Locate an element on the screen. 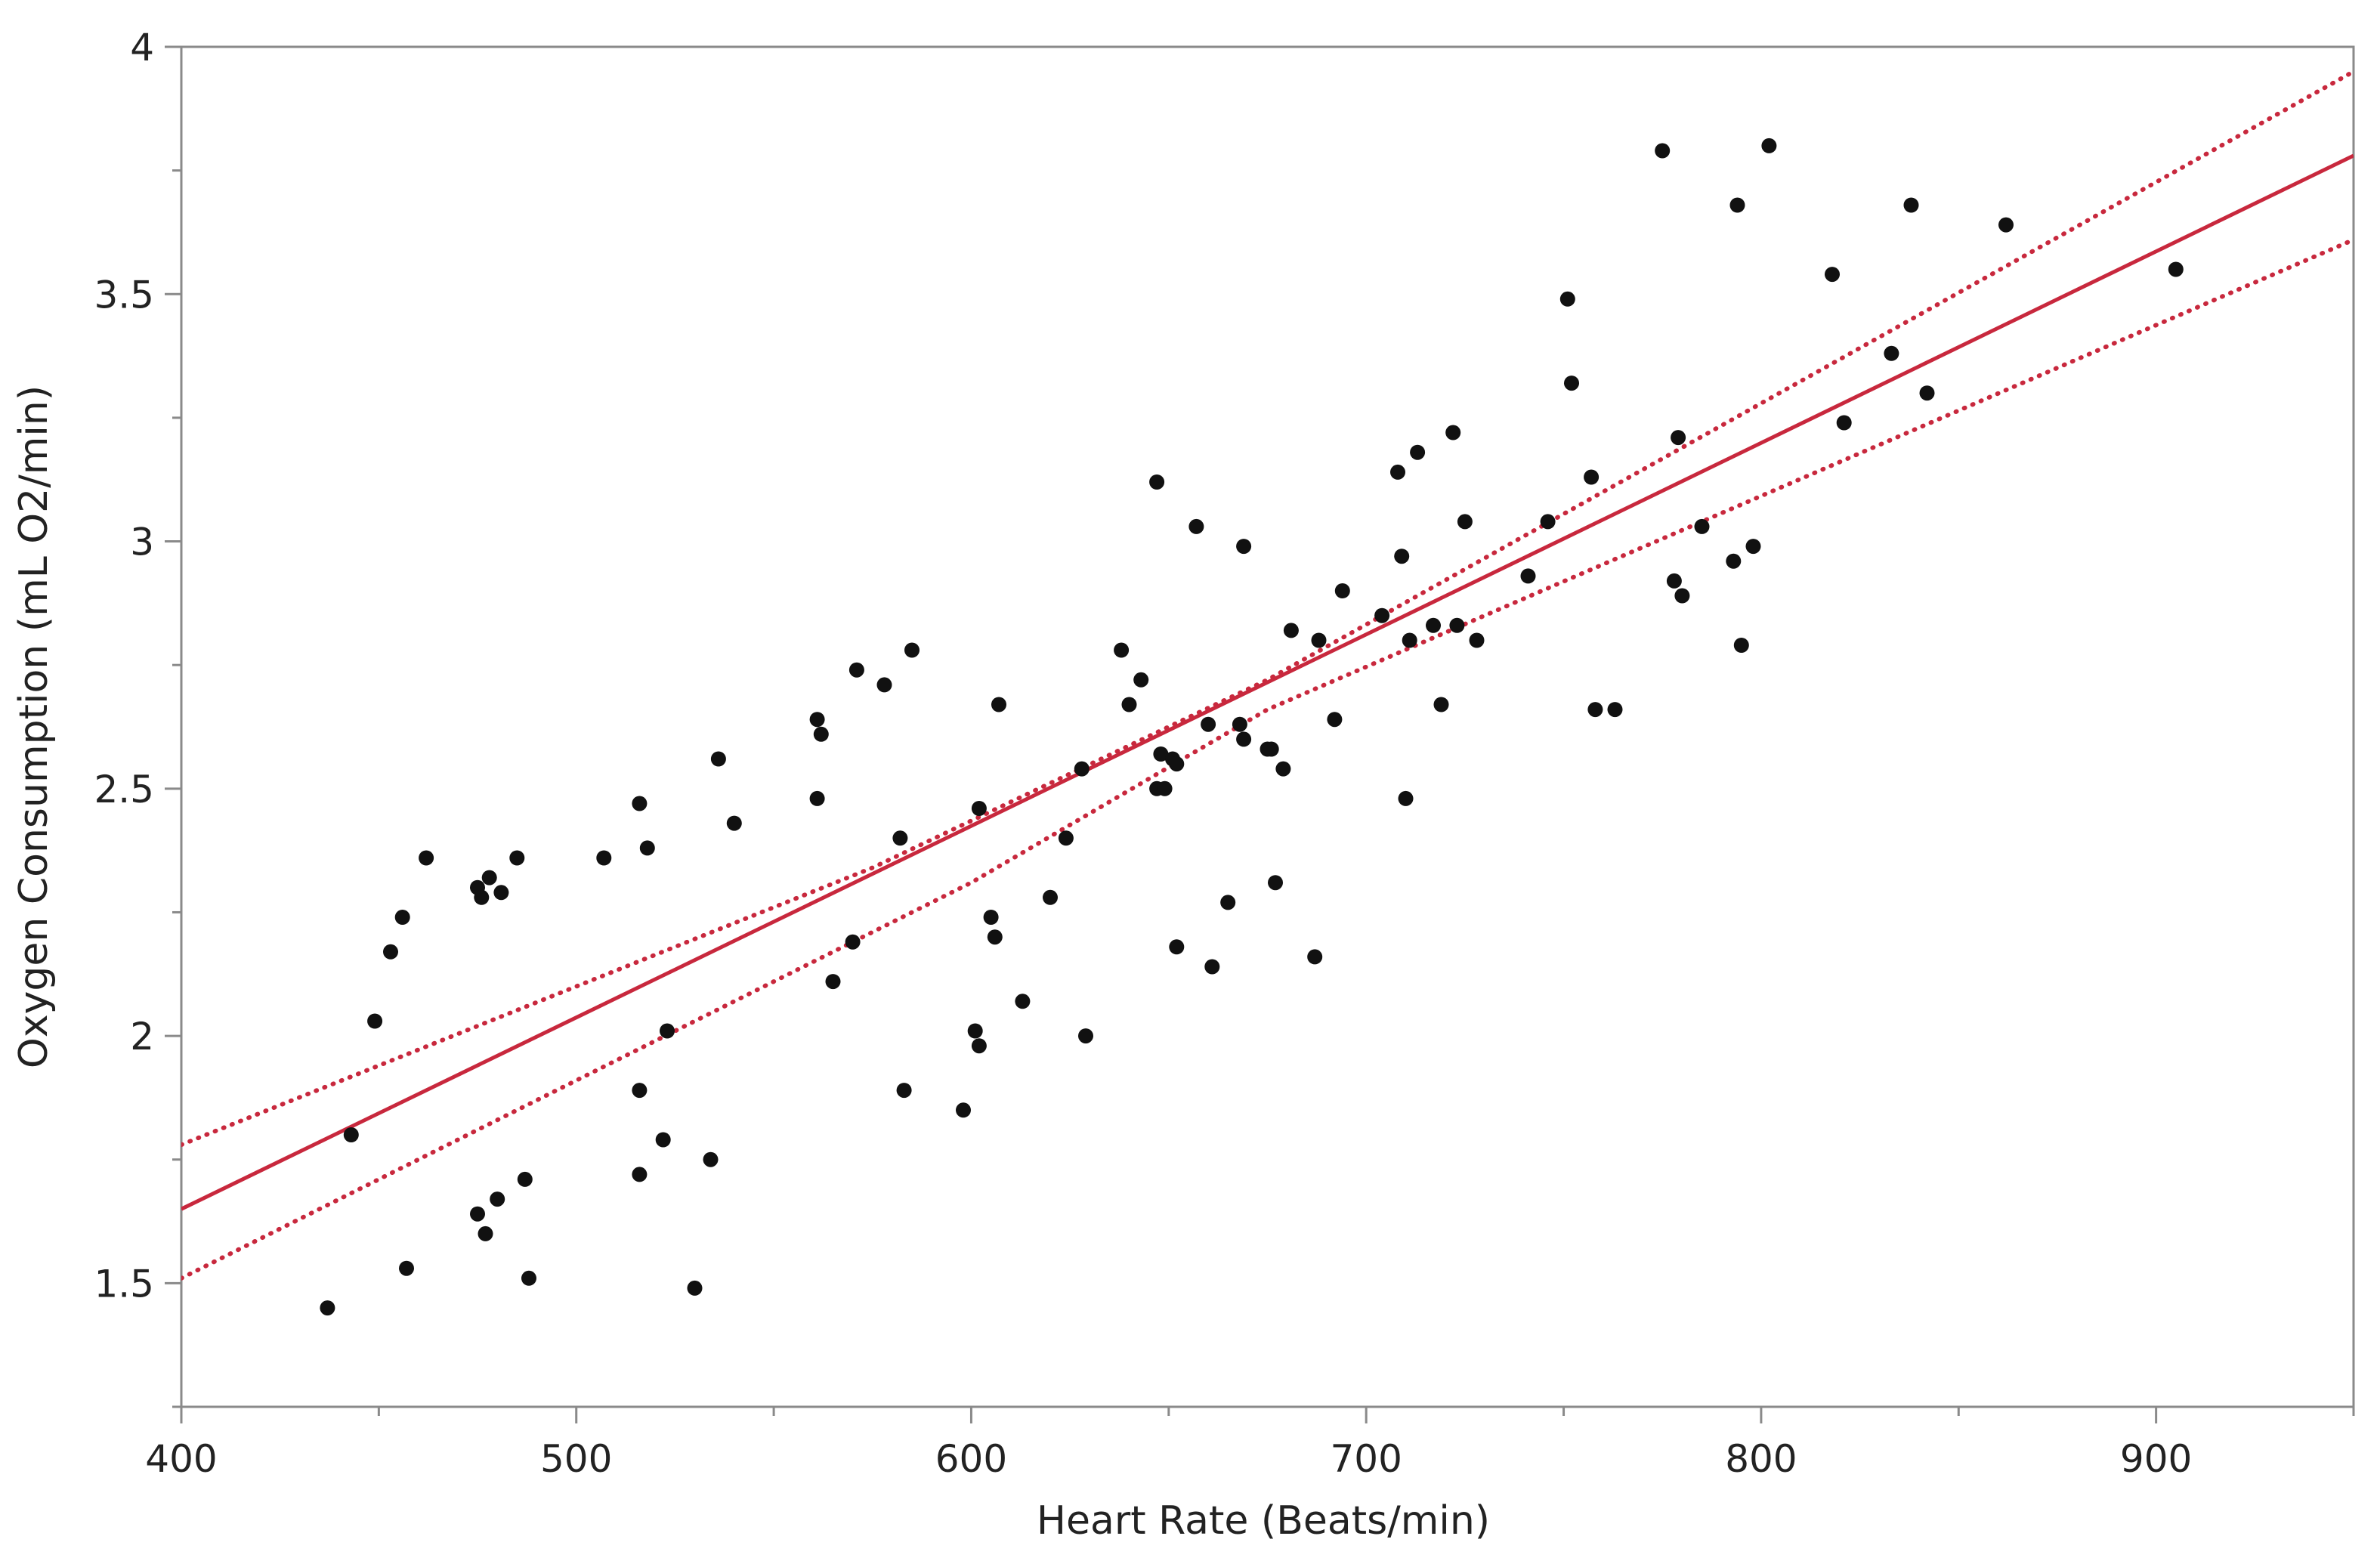 This screenshot has height=1567, width=2380. y-tick-label: 4 is located at coordinates (142, 48).